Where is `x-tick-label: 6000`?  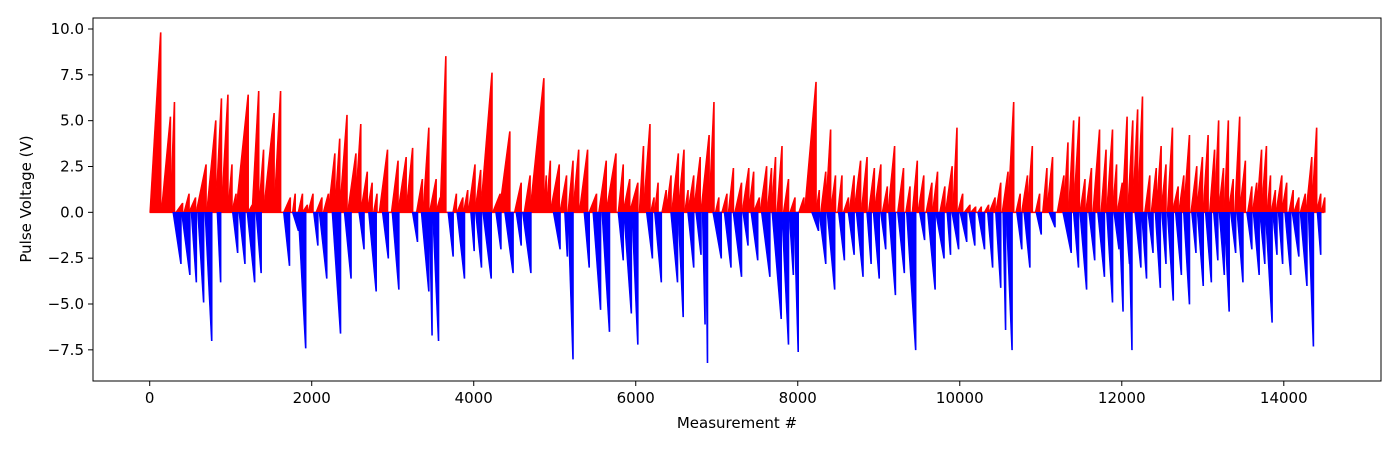 x-tick-label: 6000 is located at coordinates (636, 398).